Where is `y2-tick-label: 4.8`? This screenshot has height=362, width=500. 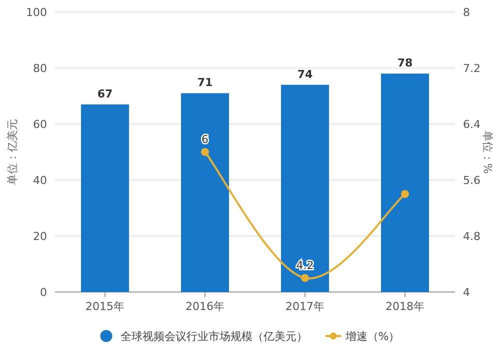
y2-tick-label: 4.8 is located at coordinates (471, 236).